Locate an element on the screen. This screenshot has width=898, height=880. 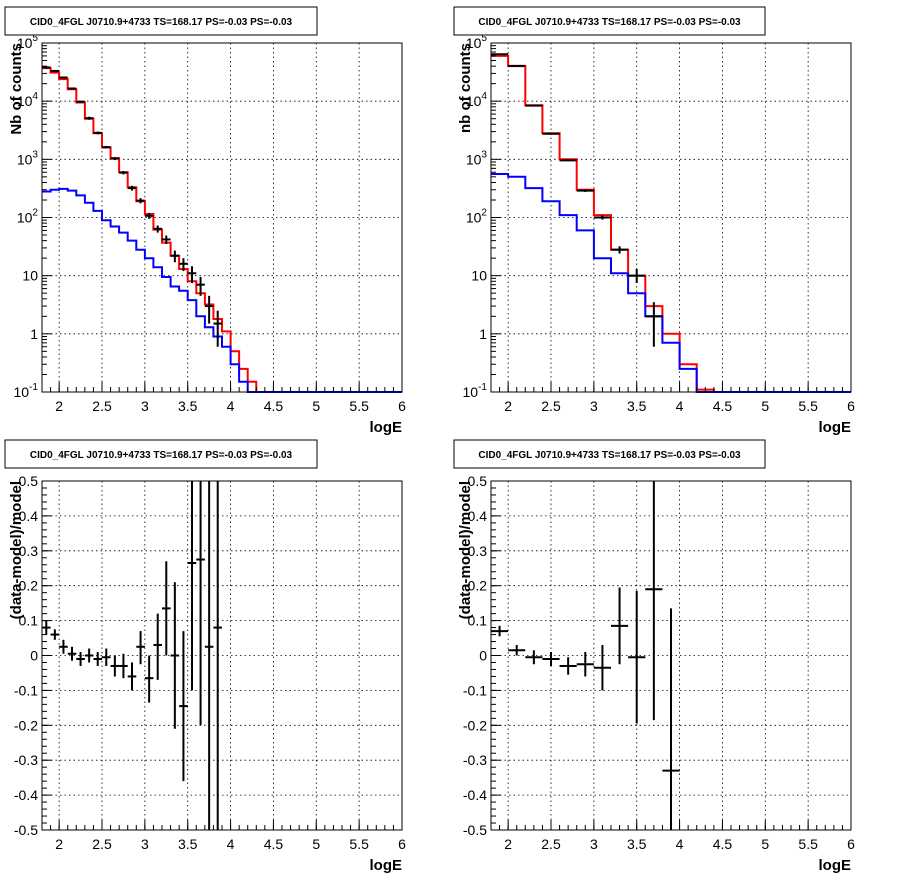
y-tick-label: 10⁵ is located at coordinates (477, 42).